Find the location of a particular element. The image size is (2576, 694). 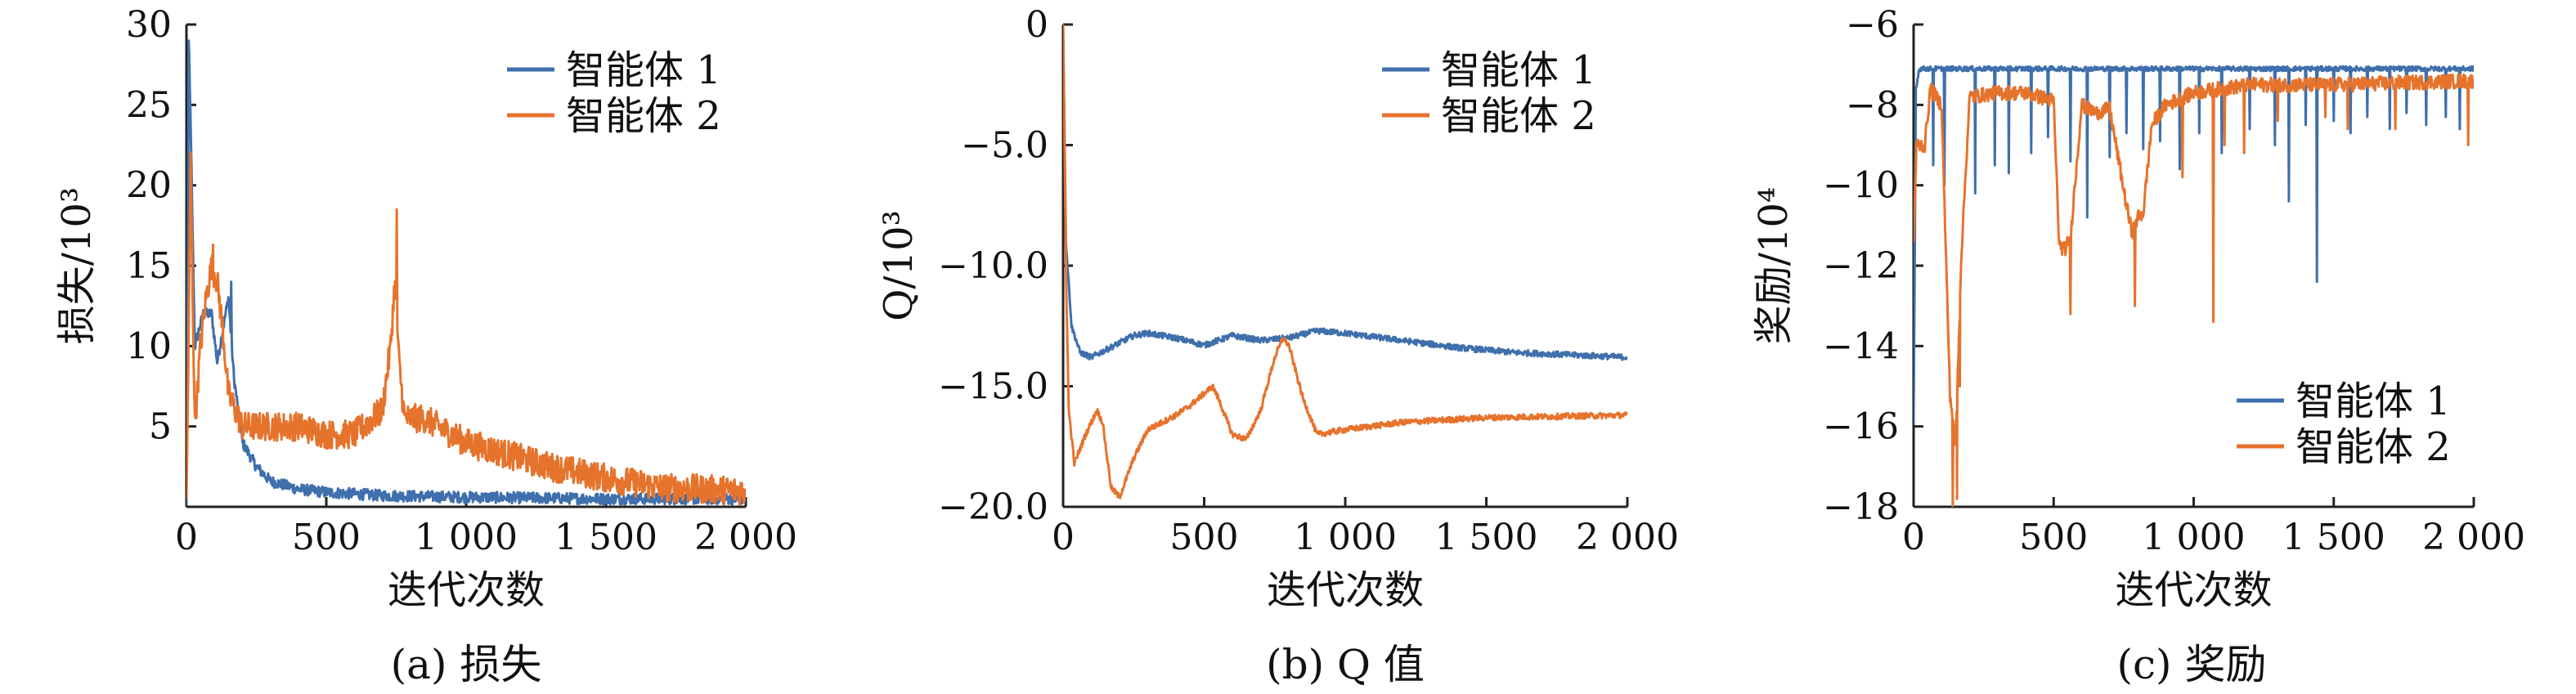

y-axis-label: Q/10³ is located at coordinates (899, 266).